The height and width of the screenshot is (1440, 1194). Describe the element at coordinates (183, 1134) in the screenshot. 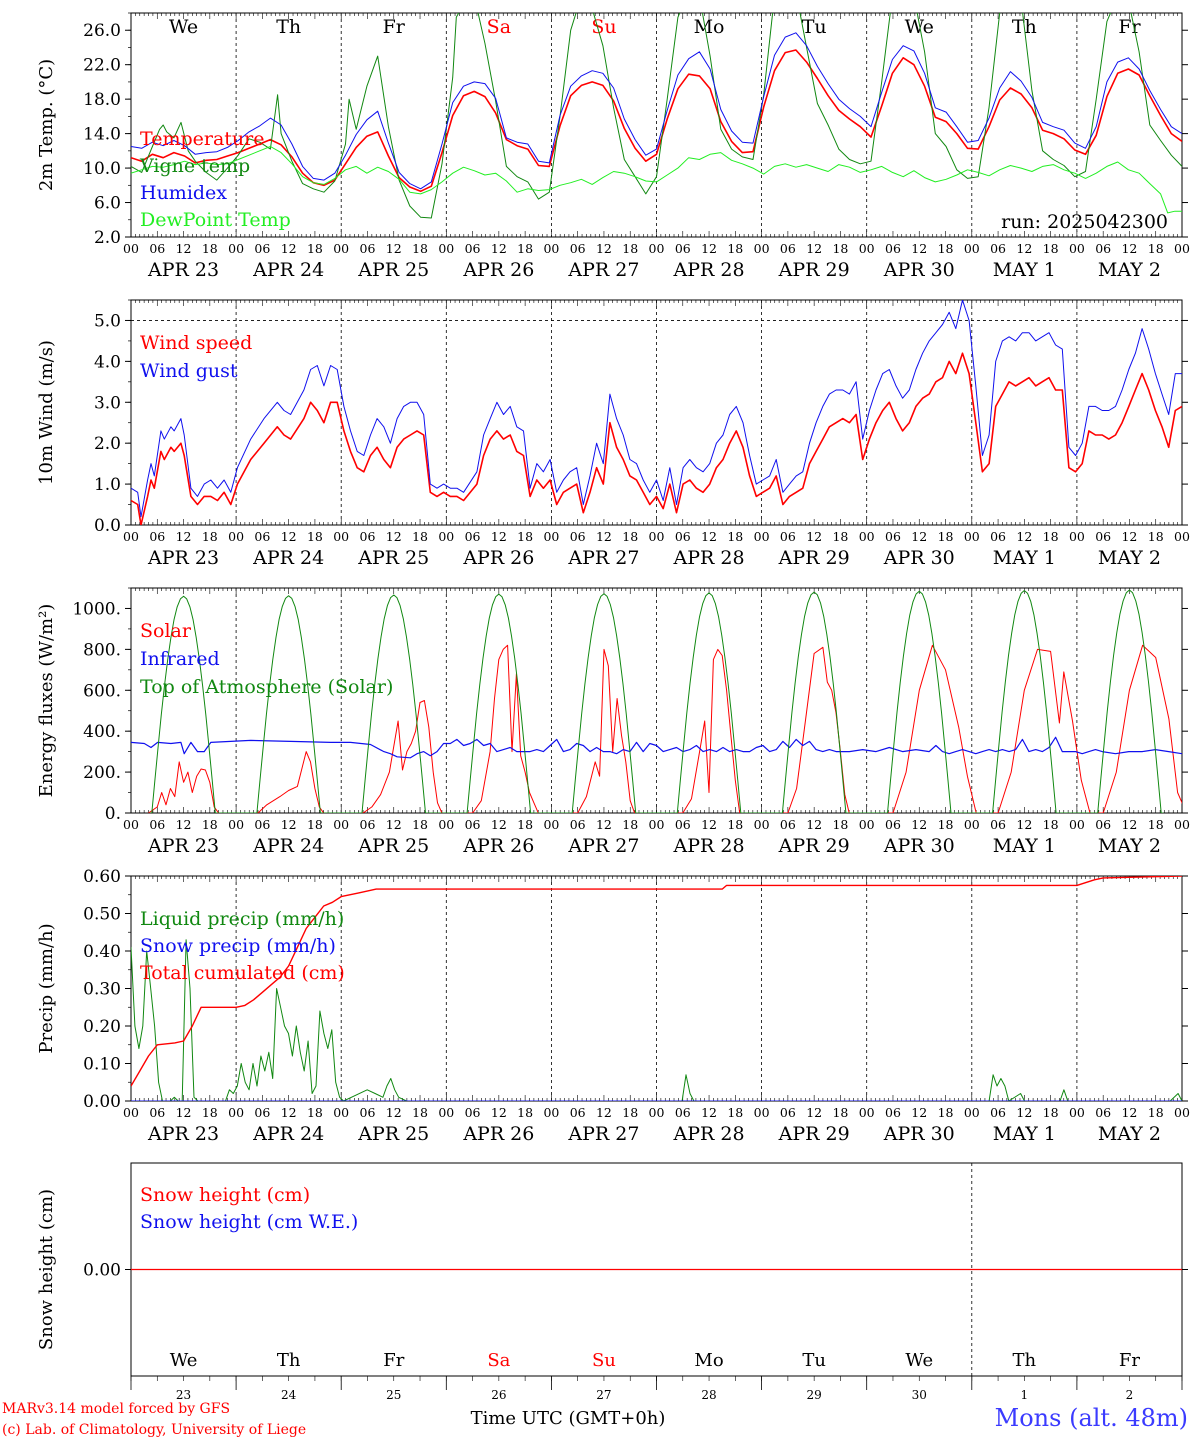

I see `date-label: APR 23` at that location.